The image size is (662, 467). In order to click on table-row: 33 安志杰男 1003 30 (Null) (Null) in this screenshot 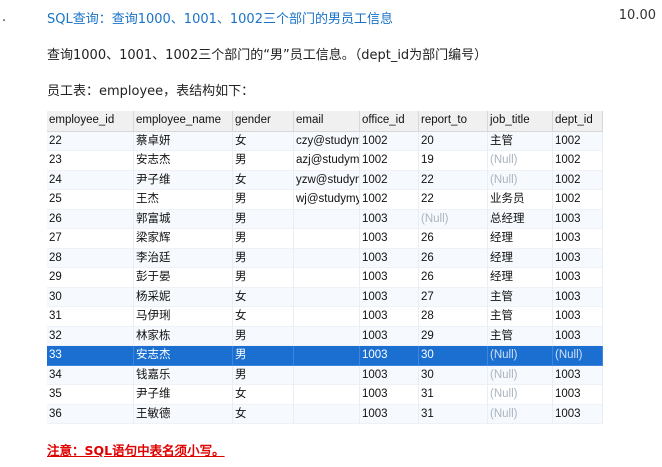, I will do `click(325, 356)`.